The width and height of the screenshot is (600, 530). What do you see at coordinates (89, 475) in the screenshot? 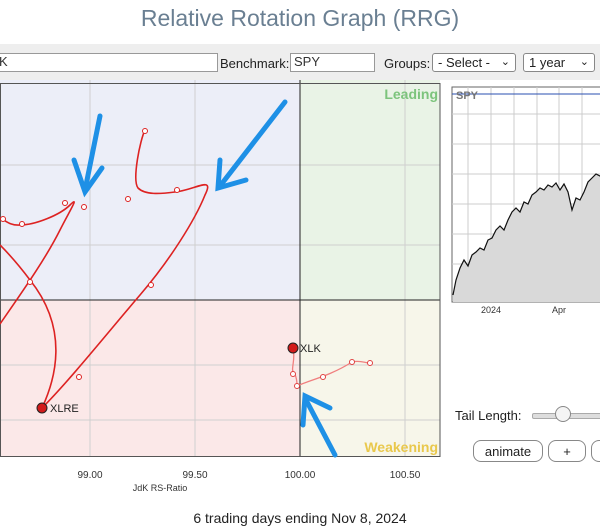
I see `x-tick: 99.00` at bounding box center [89, 475].